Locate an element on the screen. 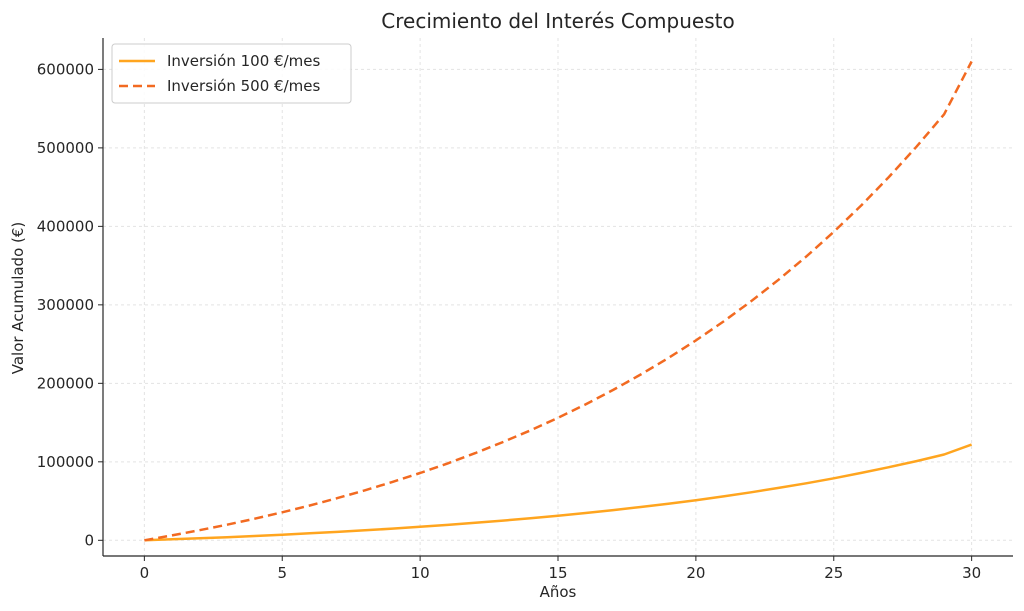  chart-title: Crecimiento del Interés Compuesto is located at coordinates (557, 21).